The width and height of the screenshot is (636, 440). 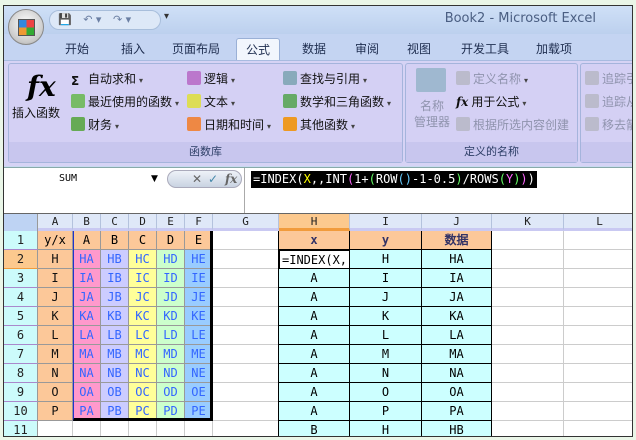 I want to click on date-time-button: 日期和时间 ▾, so click(x=229, y=124).